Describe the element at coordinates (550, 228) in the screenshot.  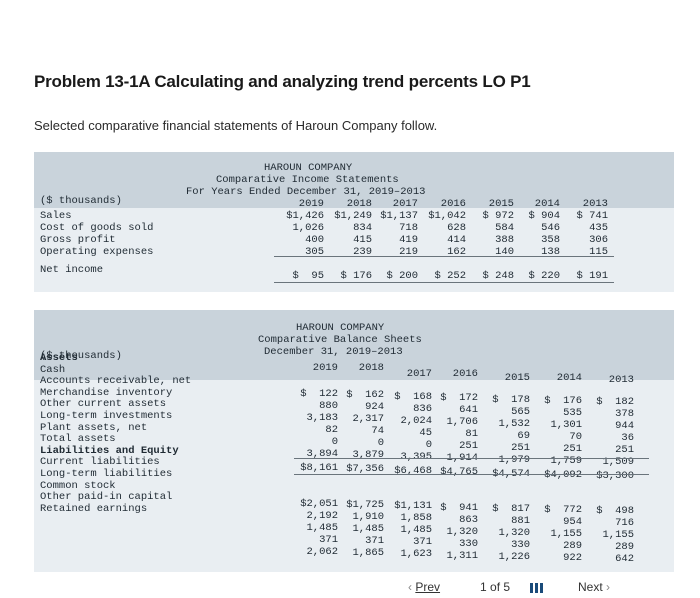
I see `income-value: 546` at that location.